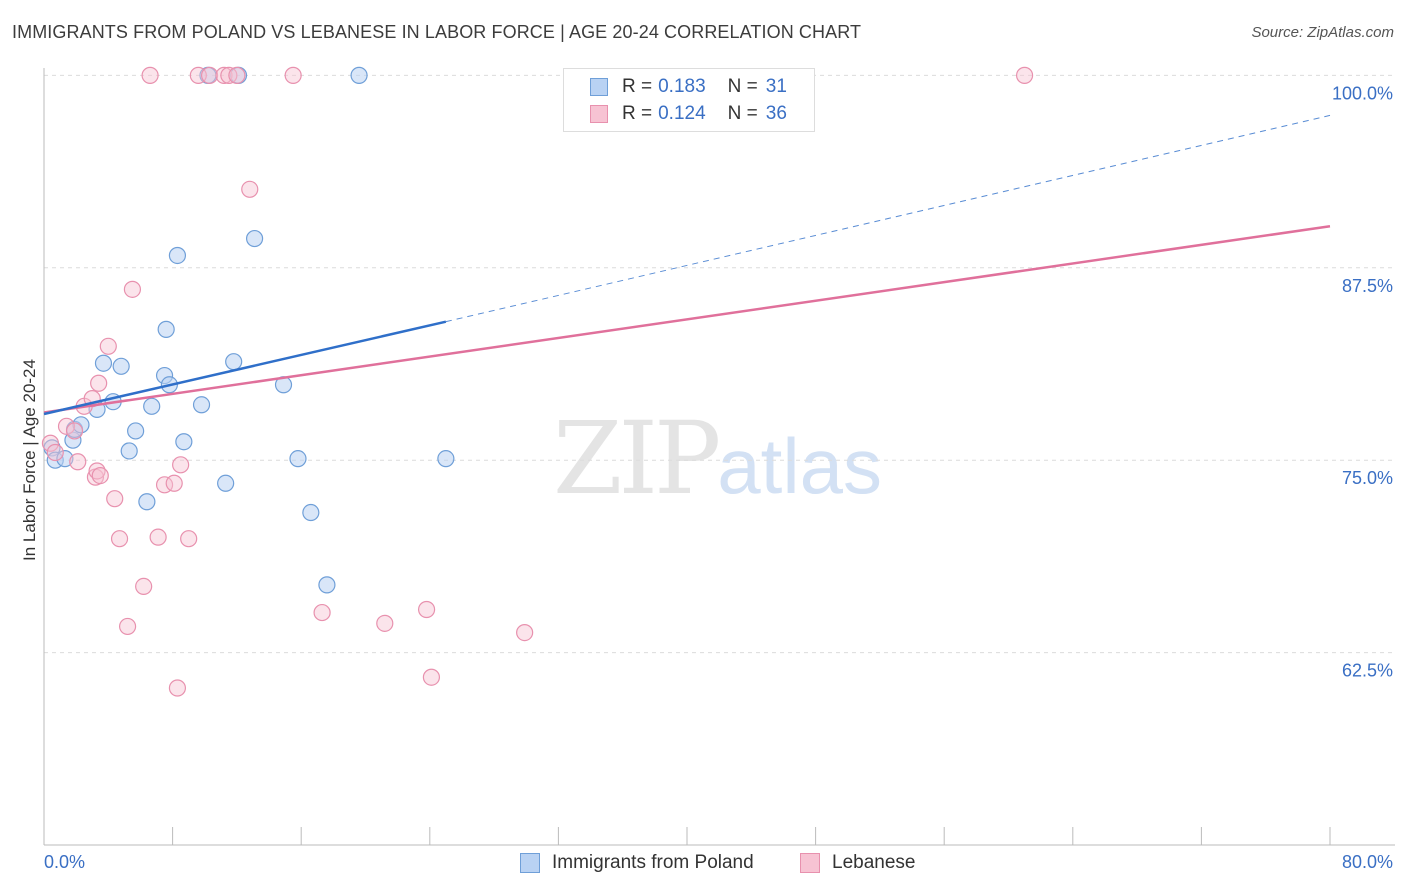 The height and width of the screenshot is (892, 1406). What do you see at coordinates (689, 100) in the screenshot?
I see `correlation-legend: R = 0.183 N = 31 R = 0.124 N = 36` at bounding box center [689, 100].